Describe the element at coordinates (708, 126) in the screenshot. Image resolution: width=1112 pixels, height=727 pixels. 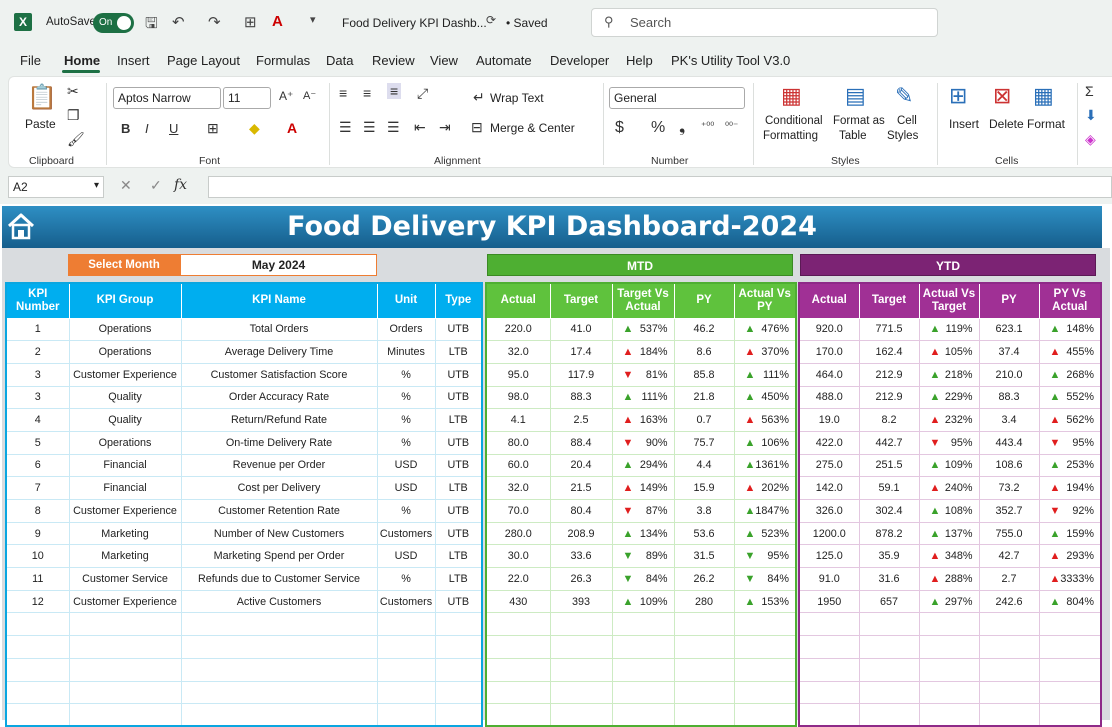
I see `increase-decimal-icon: ⁺⁰⁰` at that location.